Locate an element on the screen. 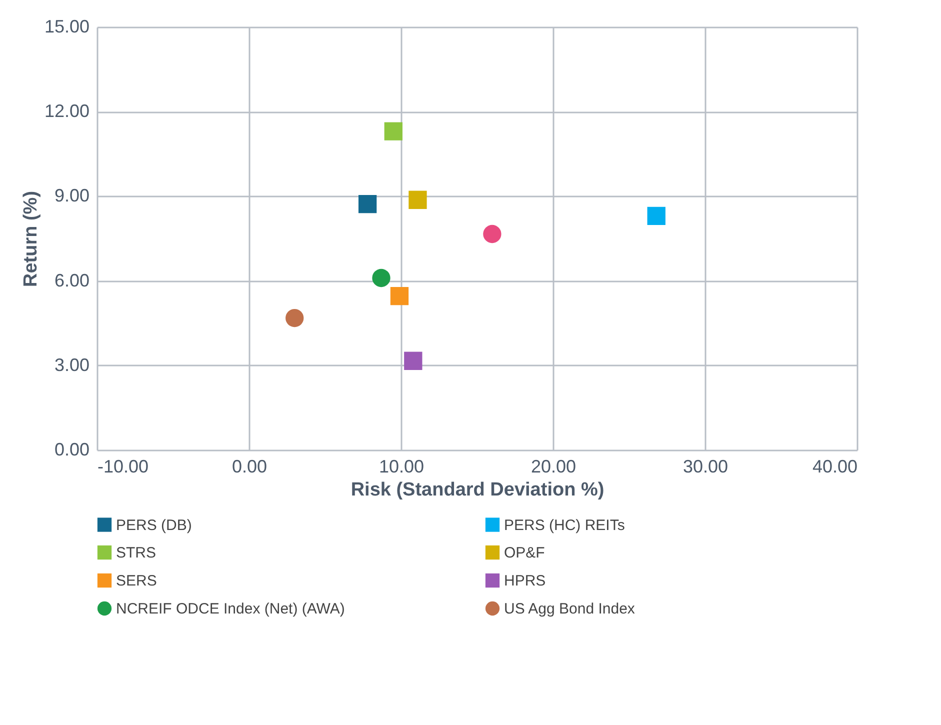 Image resolution: width=941 pixels, height=725 pixels. y-tick-label: 9.00 is located at coordinates (72, 196).